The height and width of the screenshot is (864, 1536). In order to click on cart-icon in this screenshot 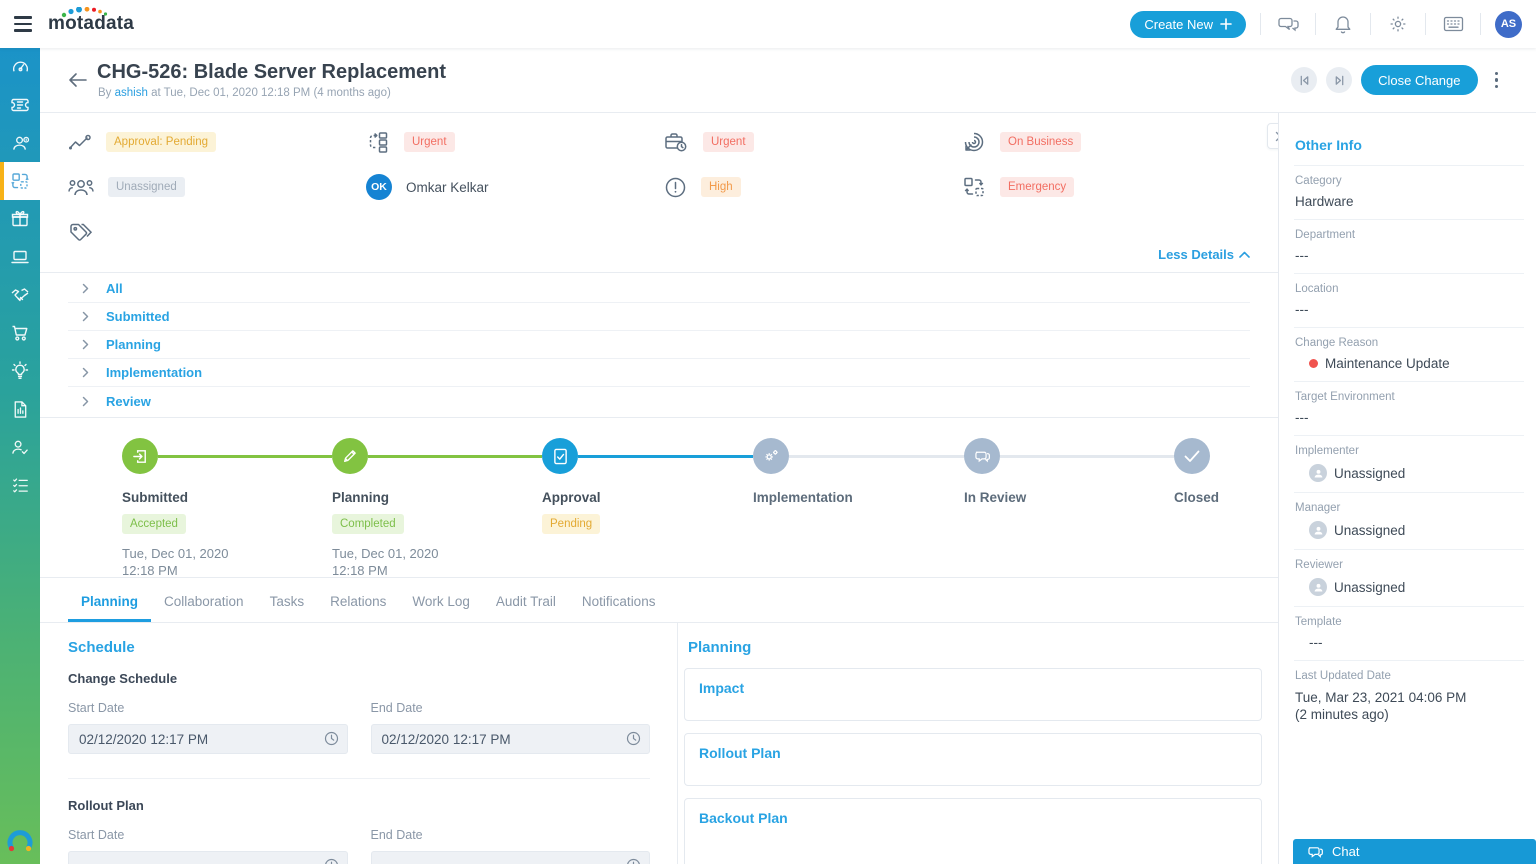, I will do `click(20, 333)`.